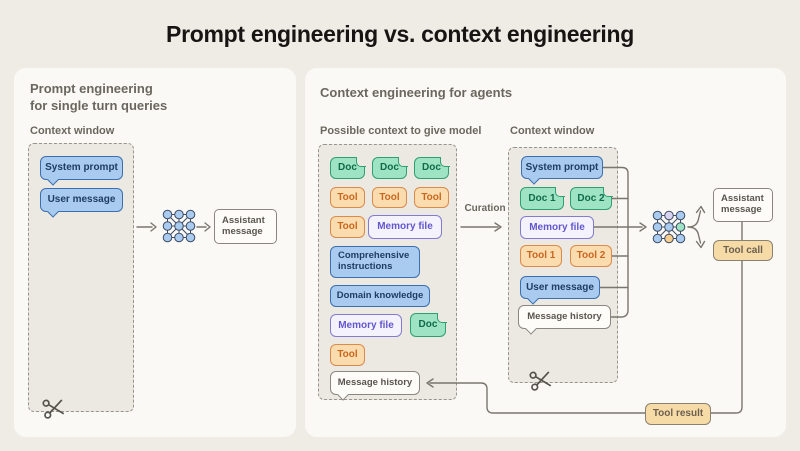 The height and width of the screenshot is (451, 800). I want to click on domain-knowledge-chip: Domain knowledge, so click(380, 296).